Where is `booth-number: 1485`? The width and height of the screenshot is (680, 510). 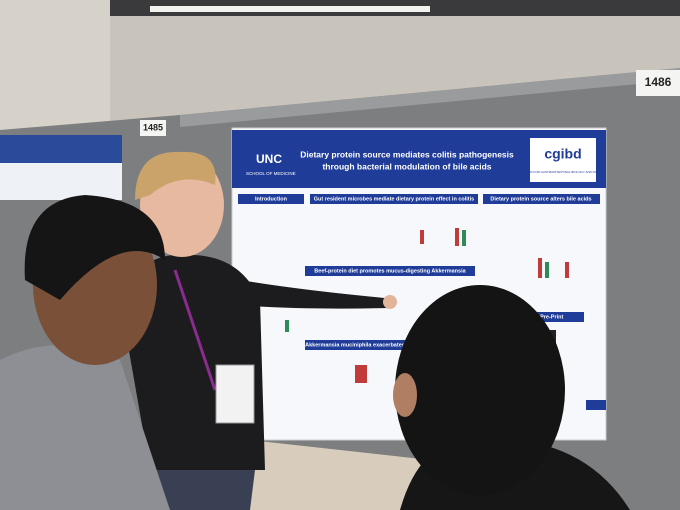
booth-number: 1485 is located at coordinates (153, 127).